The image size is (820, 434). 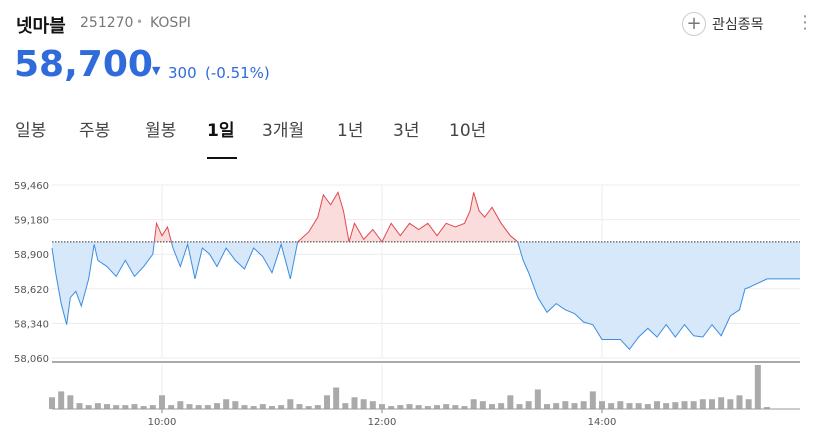 What do you see at coordinates (41, 26) in the screenshot?
I see `stock-name: 넷마블` at bounding box center [41, 26].